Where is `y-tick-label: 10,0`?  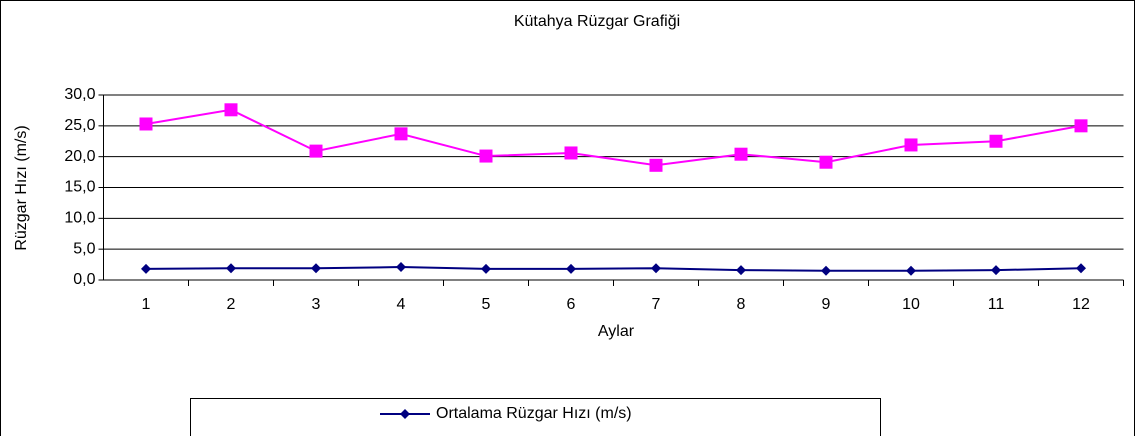 y-tick-label: 10,0 is located at coordinates (79, 218).